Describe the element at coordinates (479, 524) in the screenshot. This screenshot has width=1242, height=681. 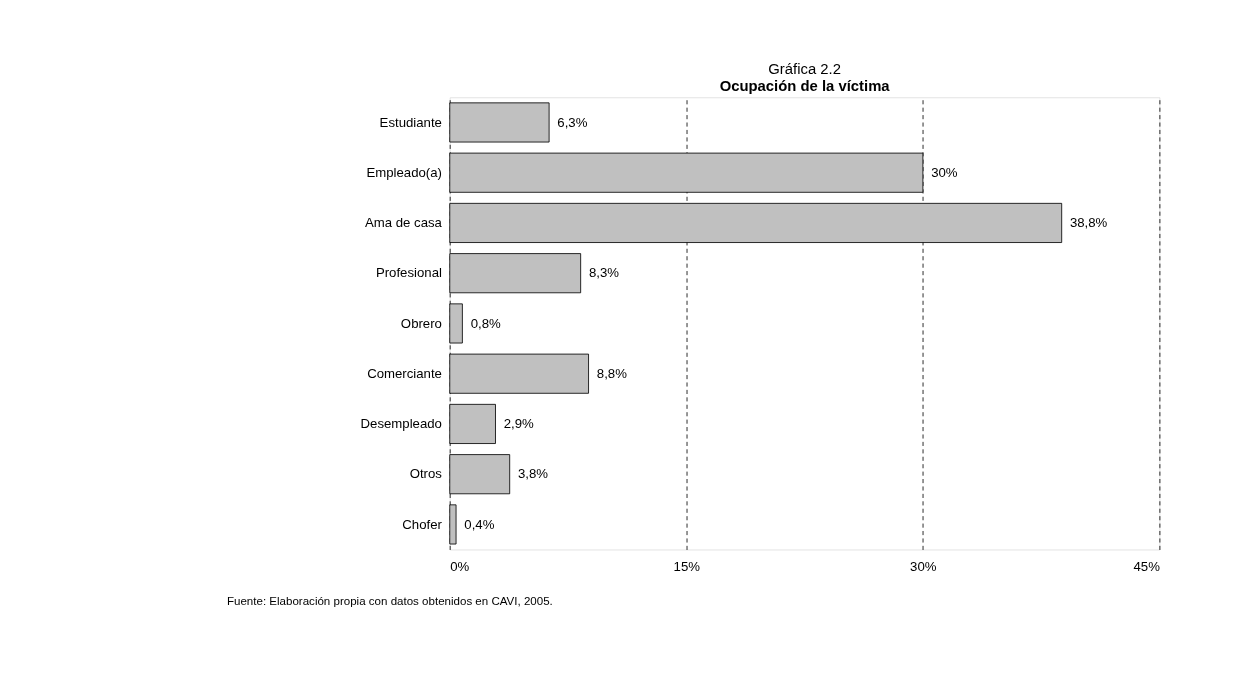
I see `data-label: 0,4%` at that location.